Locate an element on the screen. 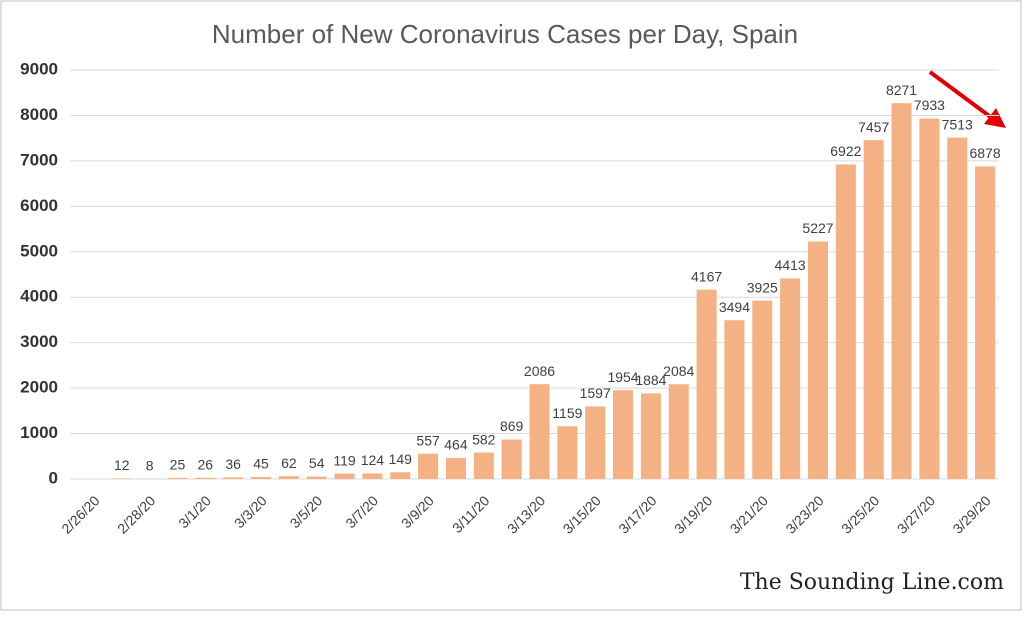 Image resolution: width=1024 pixels, height=618 pixels. watermark: The Sounding Line.com is located at coordinates (872, 582).